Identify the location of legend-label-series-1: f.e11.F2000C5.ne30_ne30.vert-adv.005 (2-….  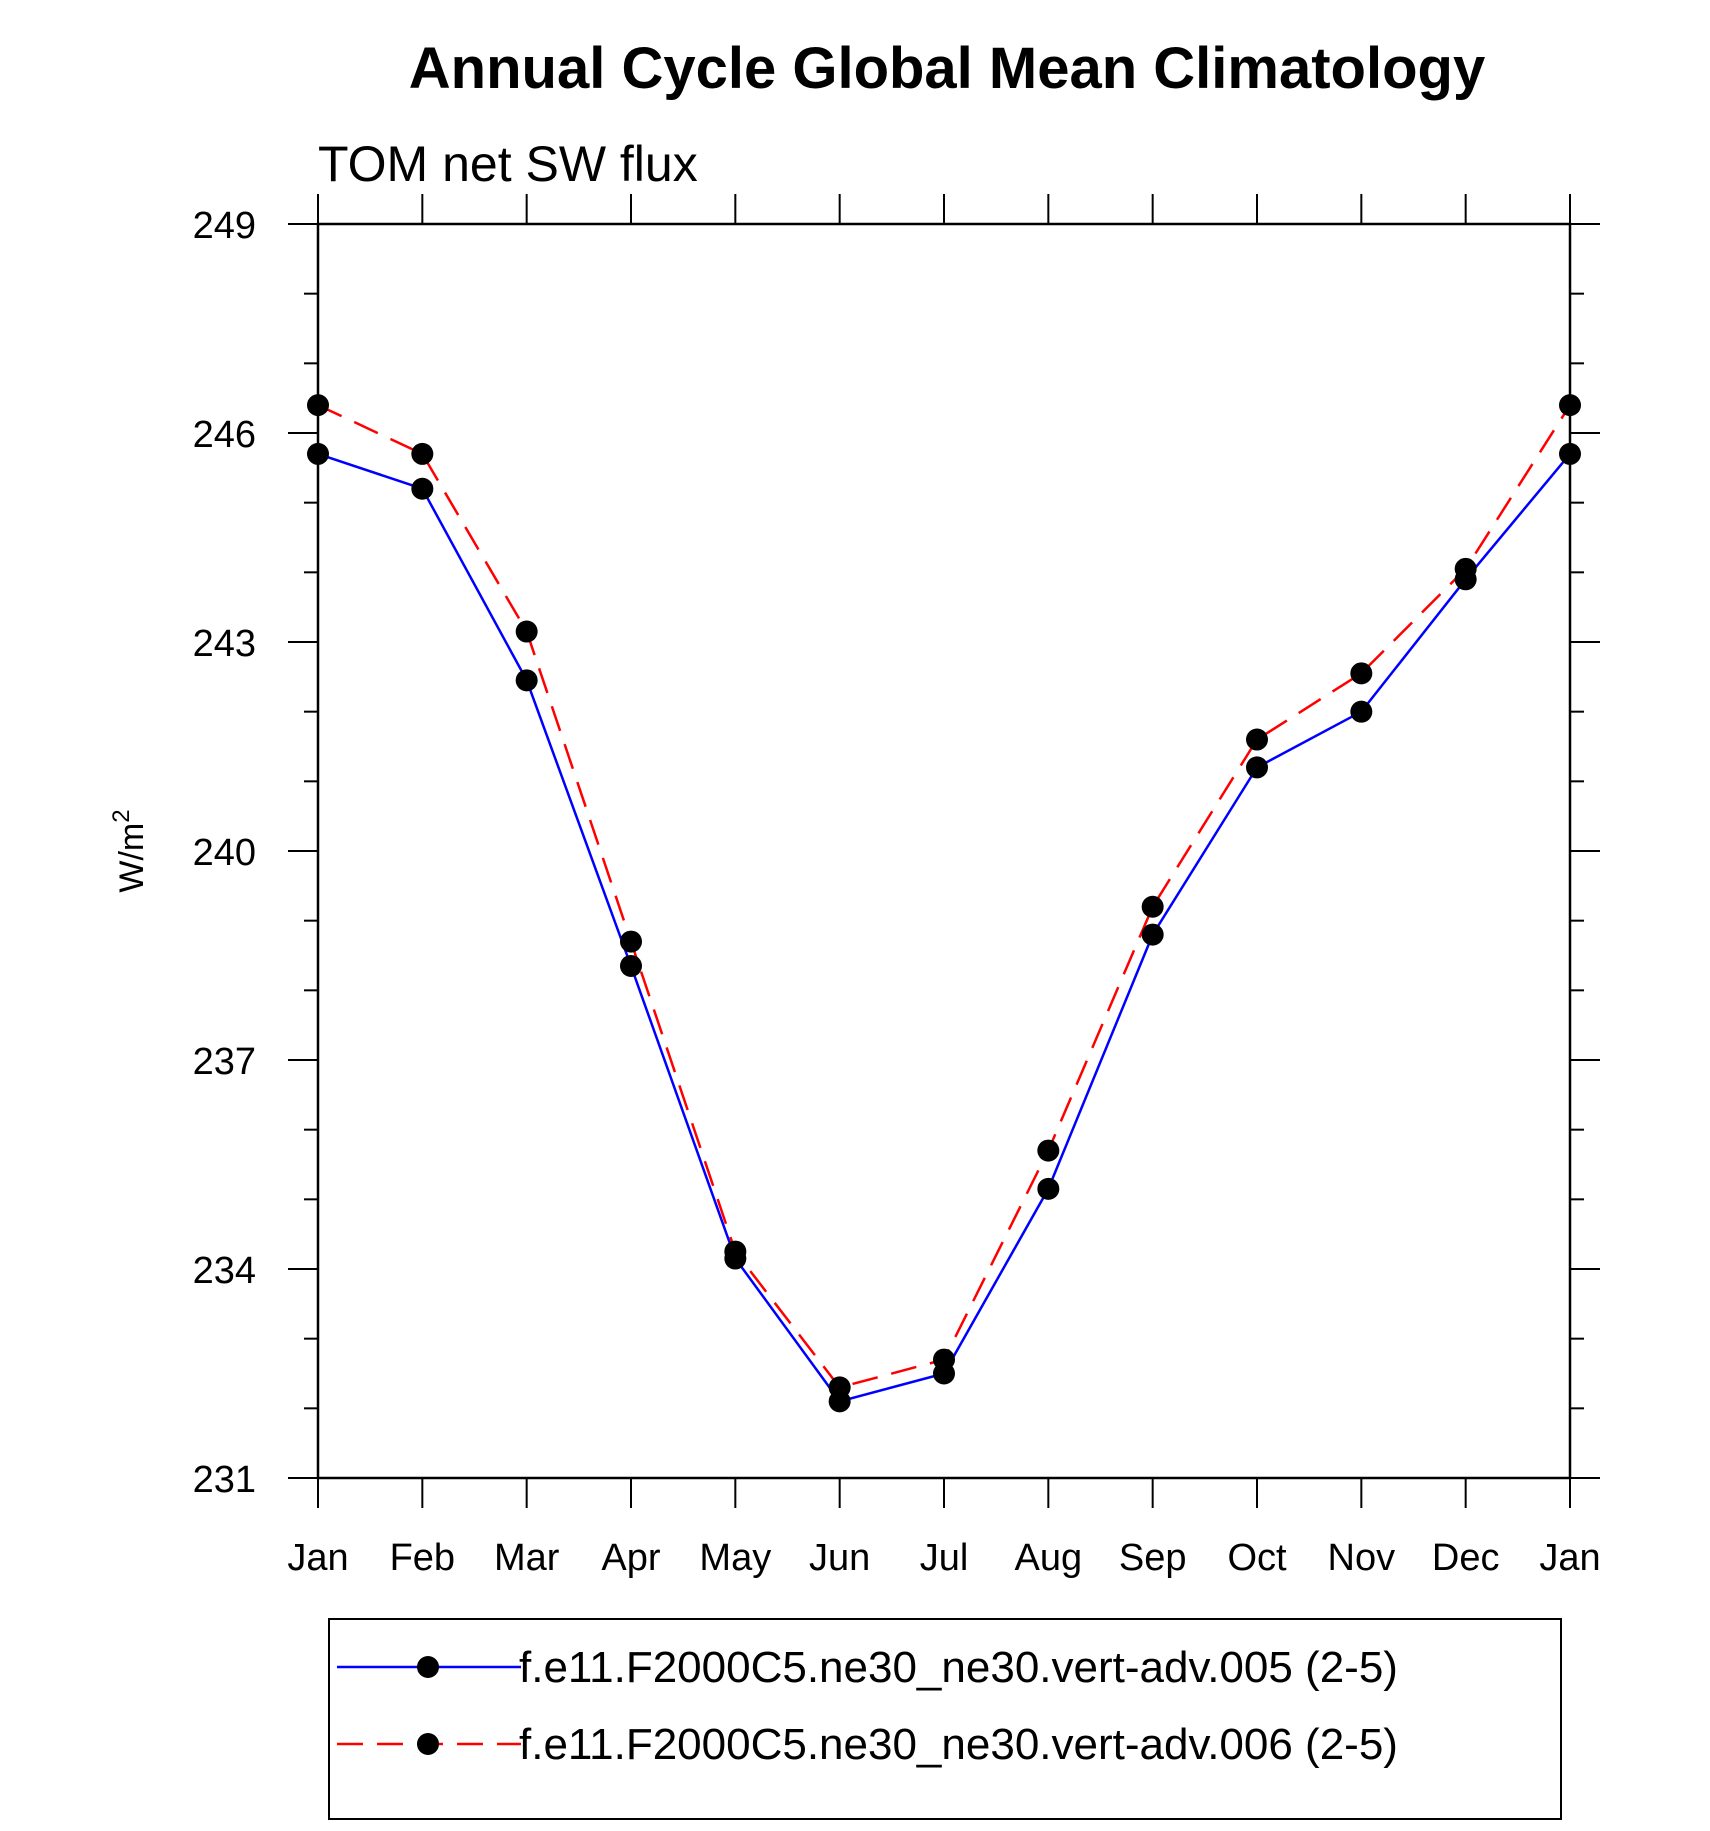
(958, 1667).